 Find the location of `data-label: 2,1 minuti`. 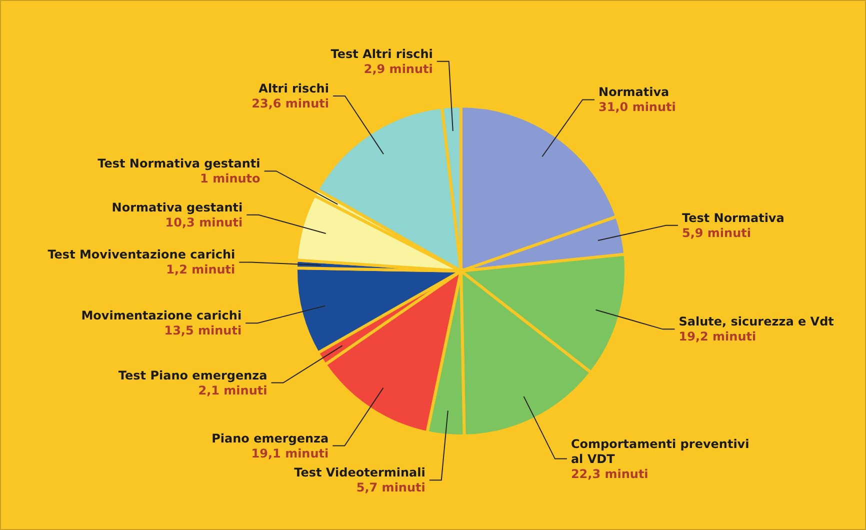

data-label: 2,1 minuti is located at coordinates (233, 390).